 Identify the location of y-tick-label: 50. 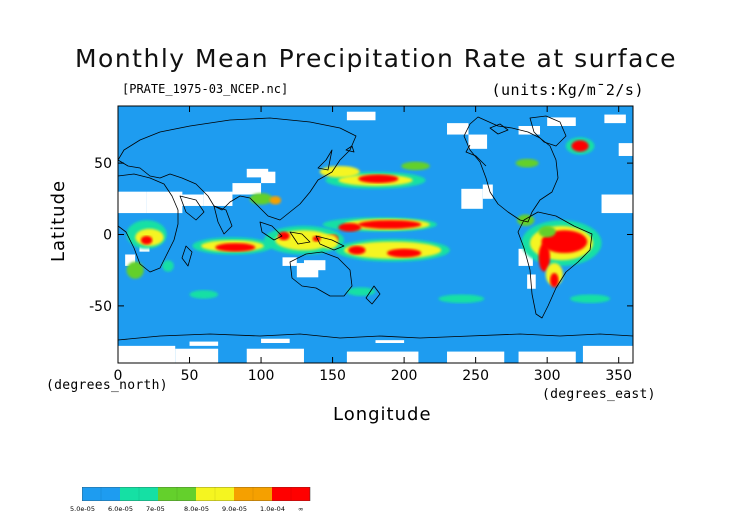
(103, 164).